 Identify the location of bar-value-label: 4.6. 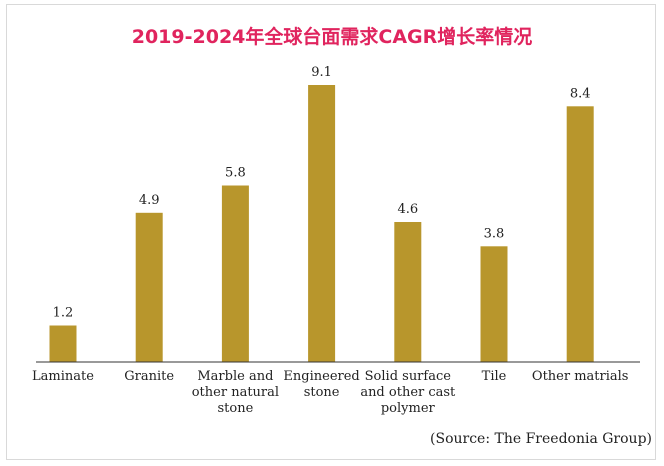
(407, 209).